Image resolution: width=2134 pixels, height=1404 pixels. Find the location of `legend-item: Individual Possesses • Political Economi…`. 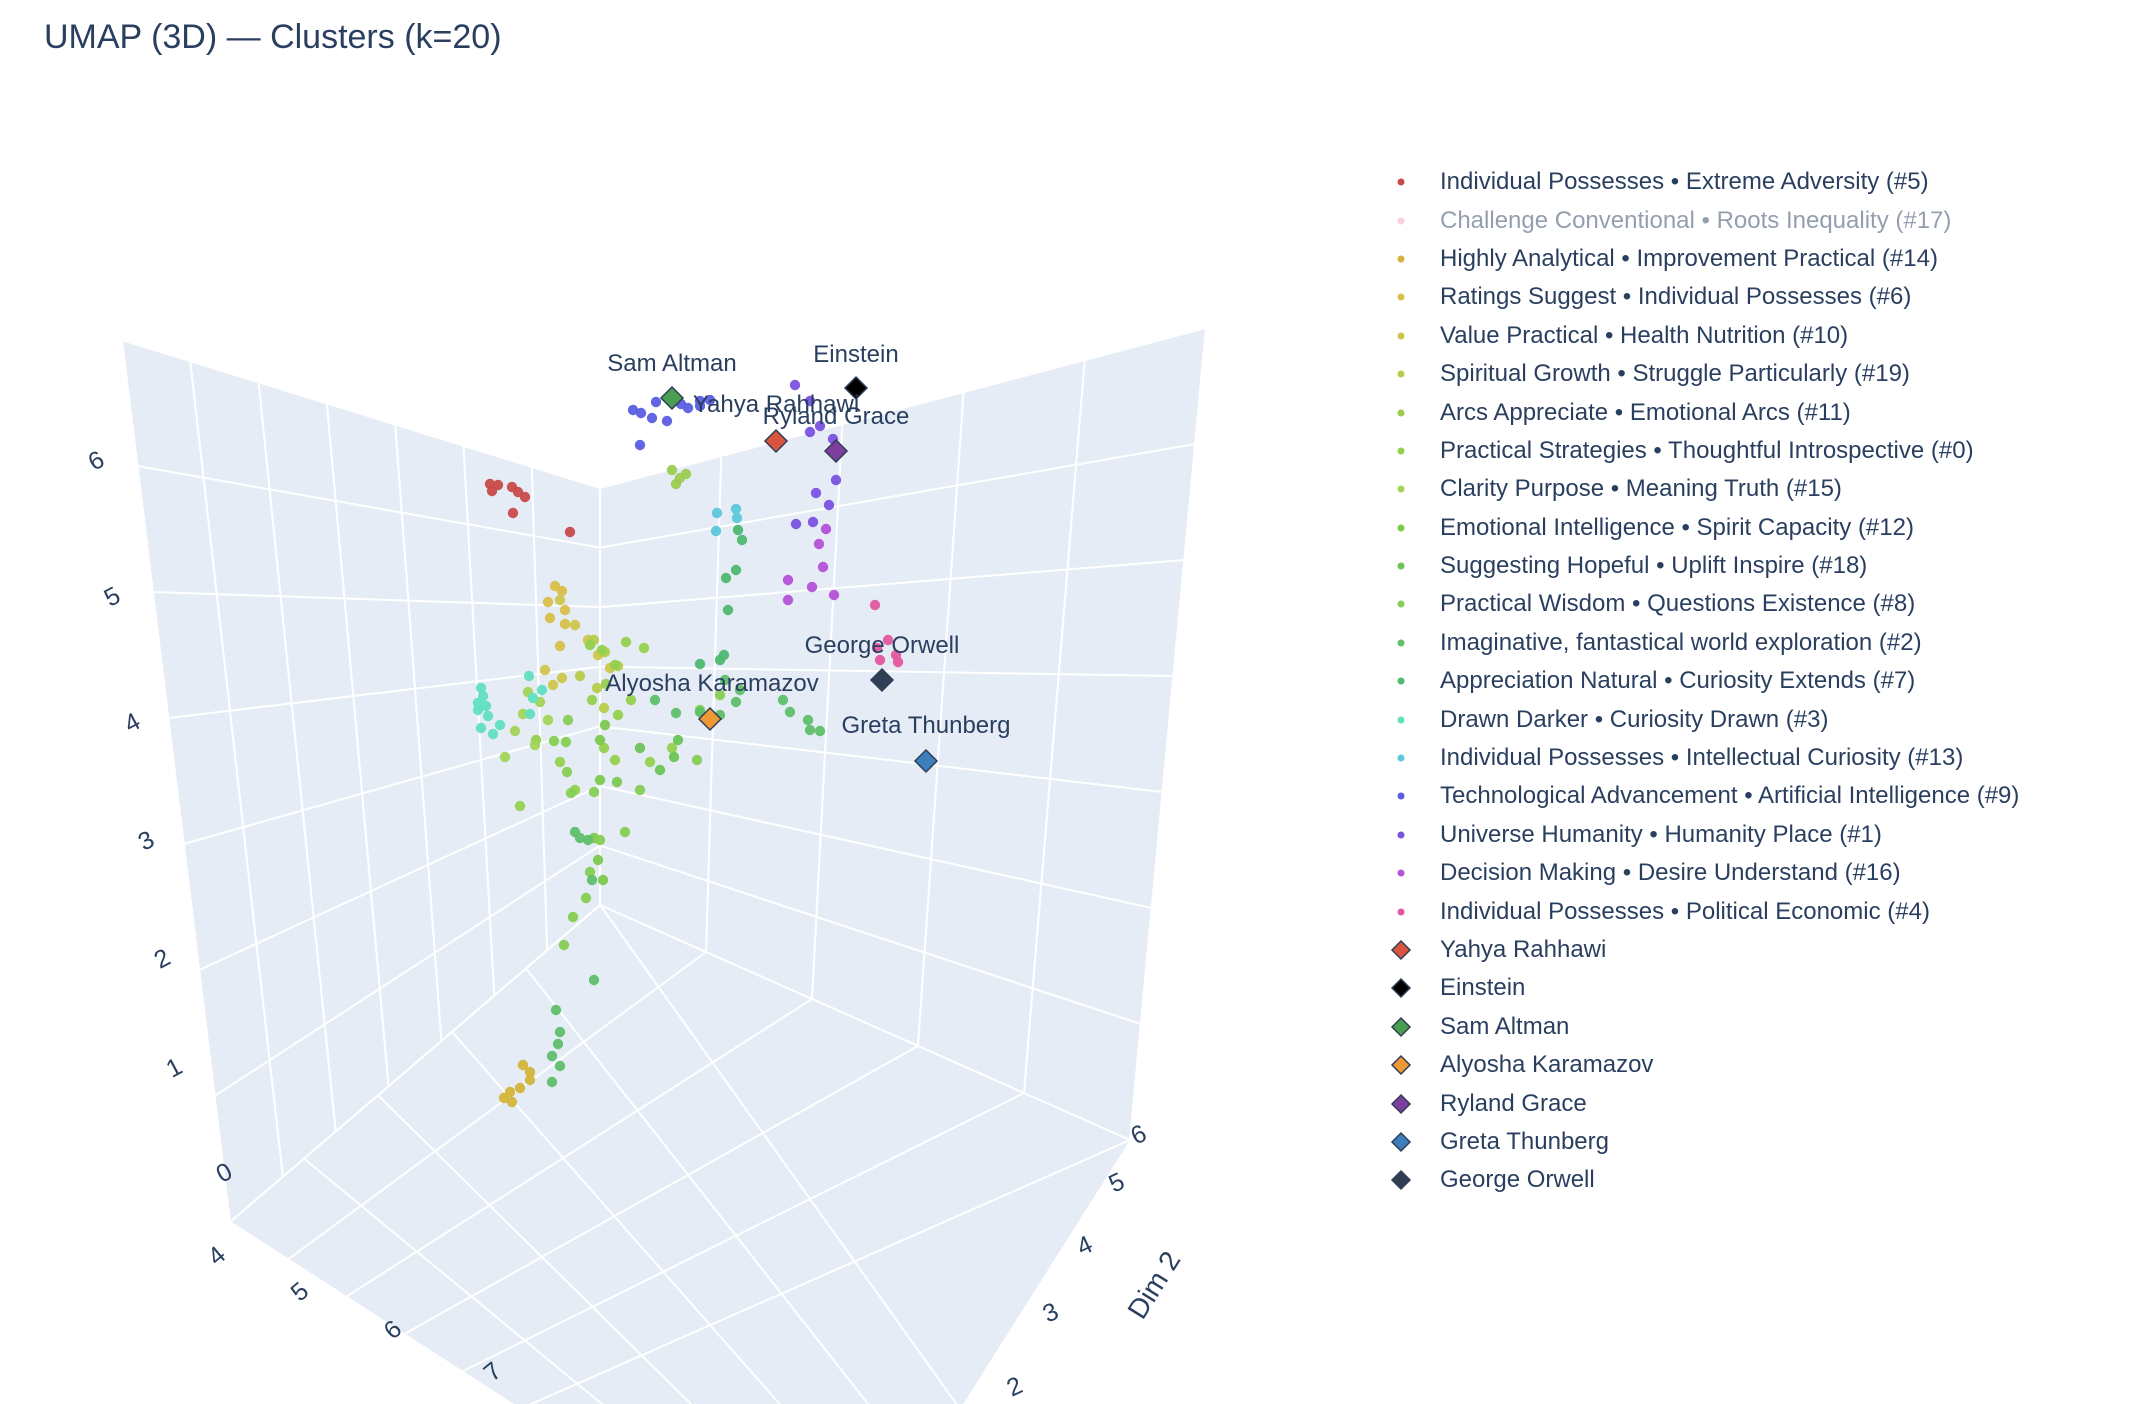

legend-item: Individual Possesses • Political Economi… is located at coordinates (1754, 911).